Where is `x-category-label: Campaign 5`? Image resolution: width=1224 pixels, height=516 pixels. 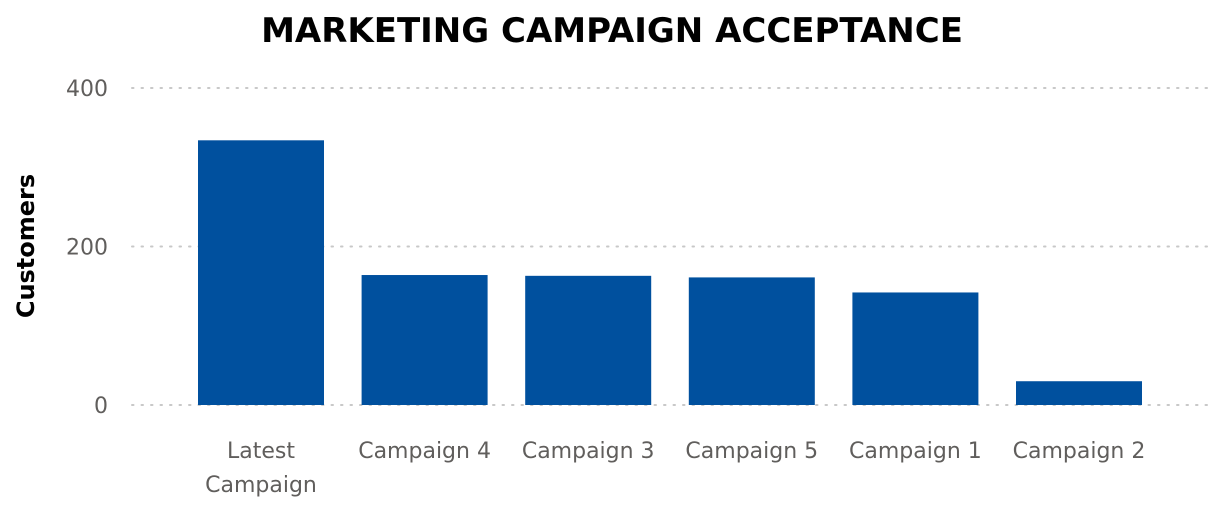
x-category-label: Campaign 5 is located at coordinates (751, 451).